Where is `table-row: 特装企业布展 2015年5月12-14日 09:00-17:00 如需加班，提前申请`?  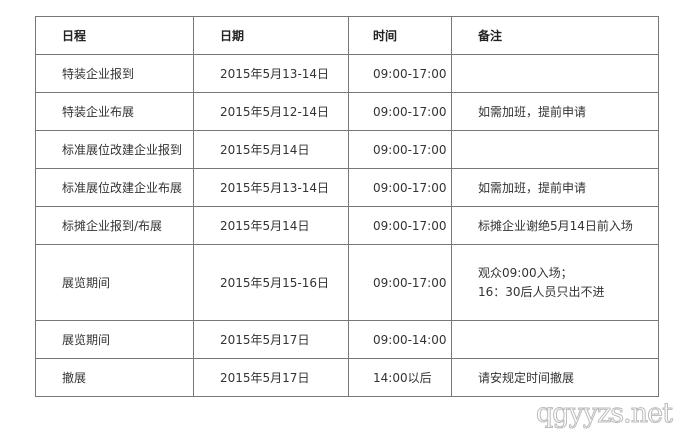 table-row: 特装企业布展 2015年5月12-14日 09:00-17:00 如需加班，提前申请 is located at coordinates (347, 111).